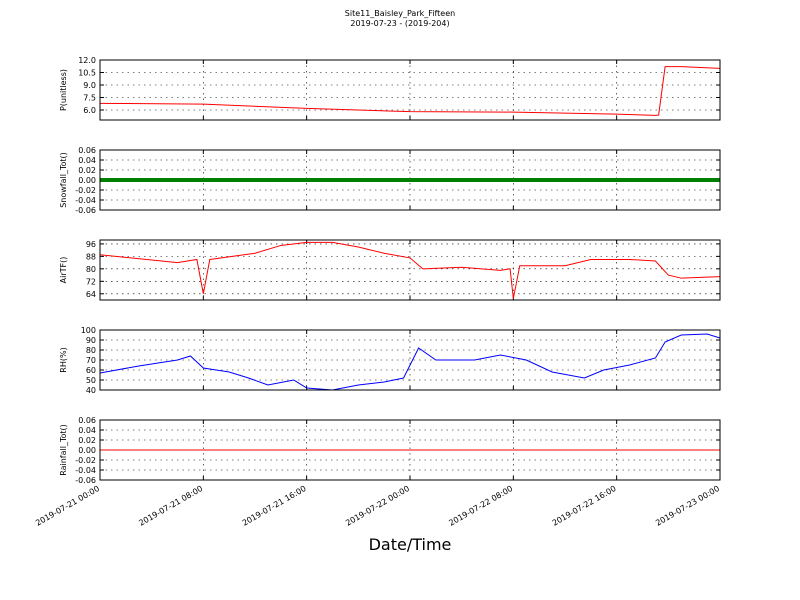 Image resolution: width=800 pixels, height=600 pixels. I want to click on chart-subtitle: 2019-07-23 - (2019-204), so click(399, 23).